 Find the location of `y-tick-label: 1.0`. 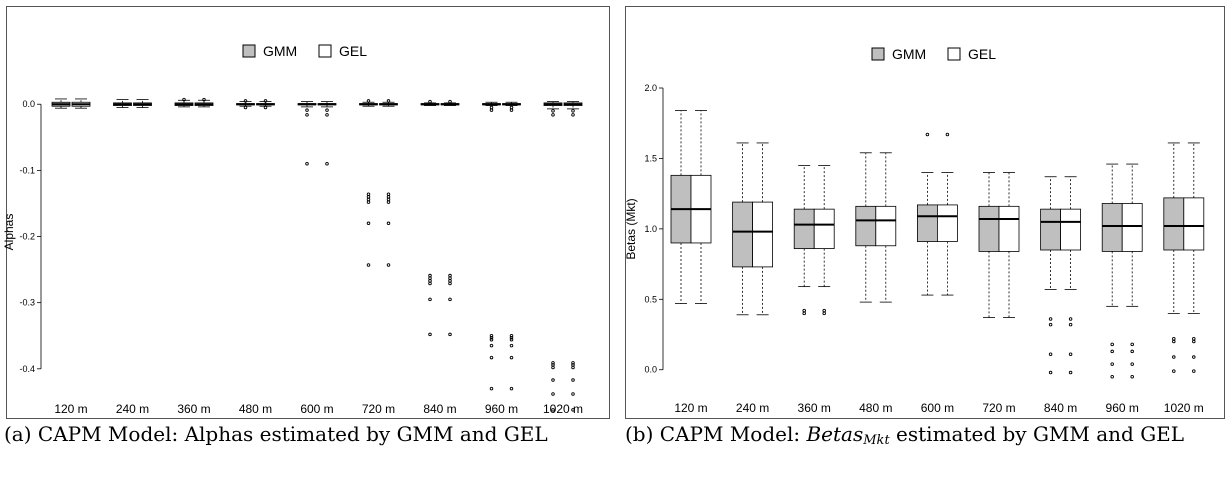

y-tick-label: 1.0 is located at coordinates (650, 229).